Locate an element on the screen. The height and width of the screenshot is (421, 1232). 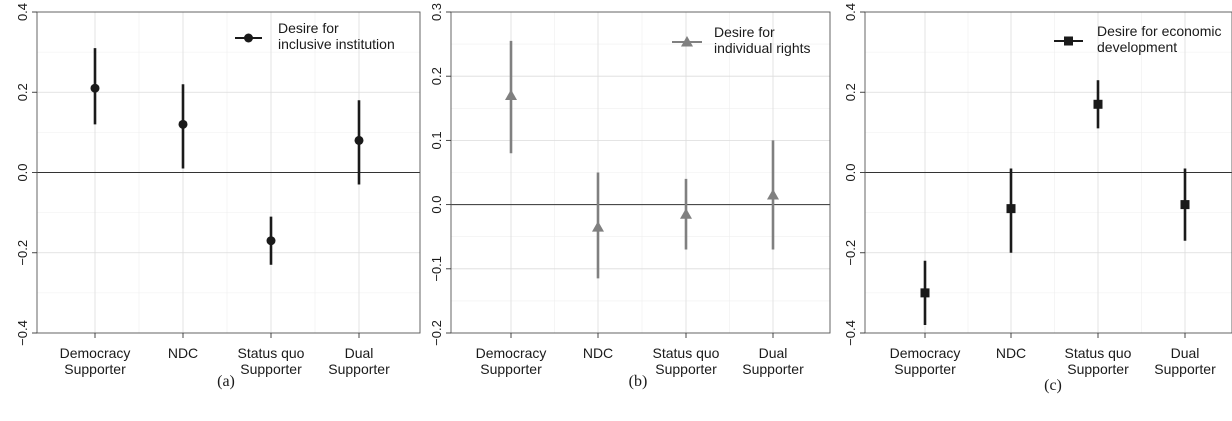
panel-caption: (a) is located at coordinates (226, 381).